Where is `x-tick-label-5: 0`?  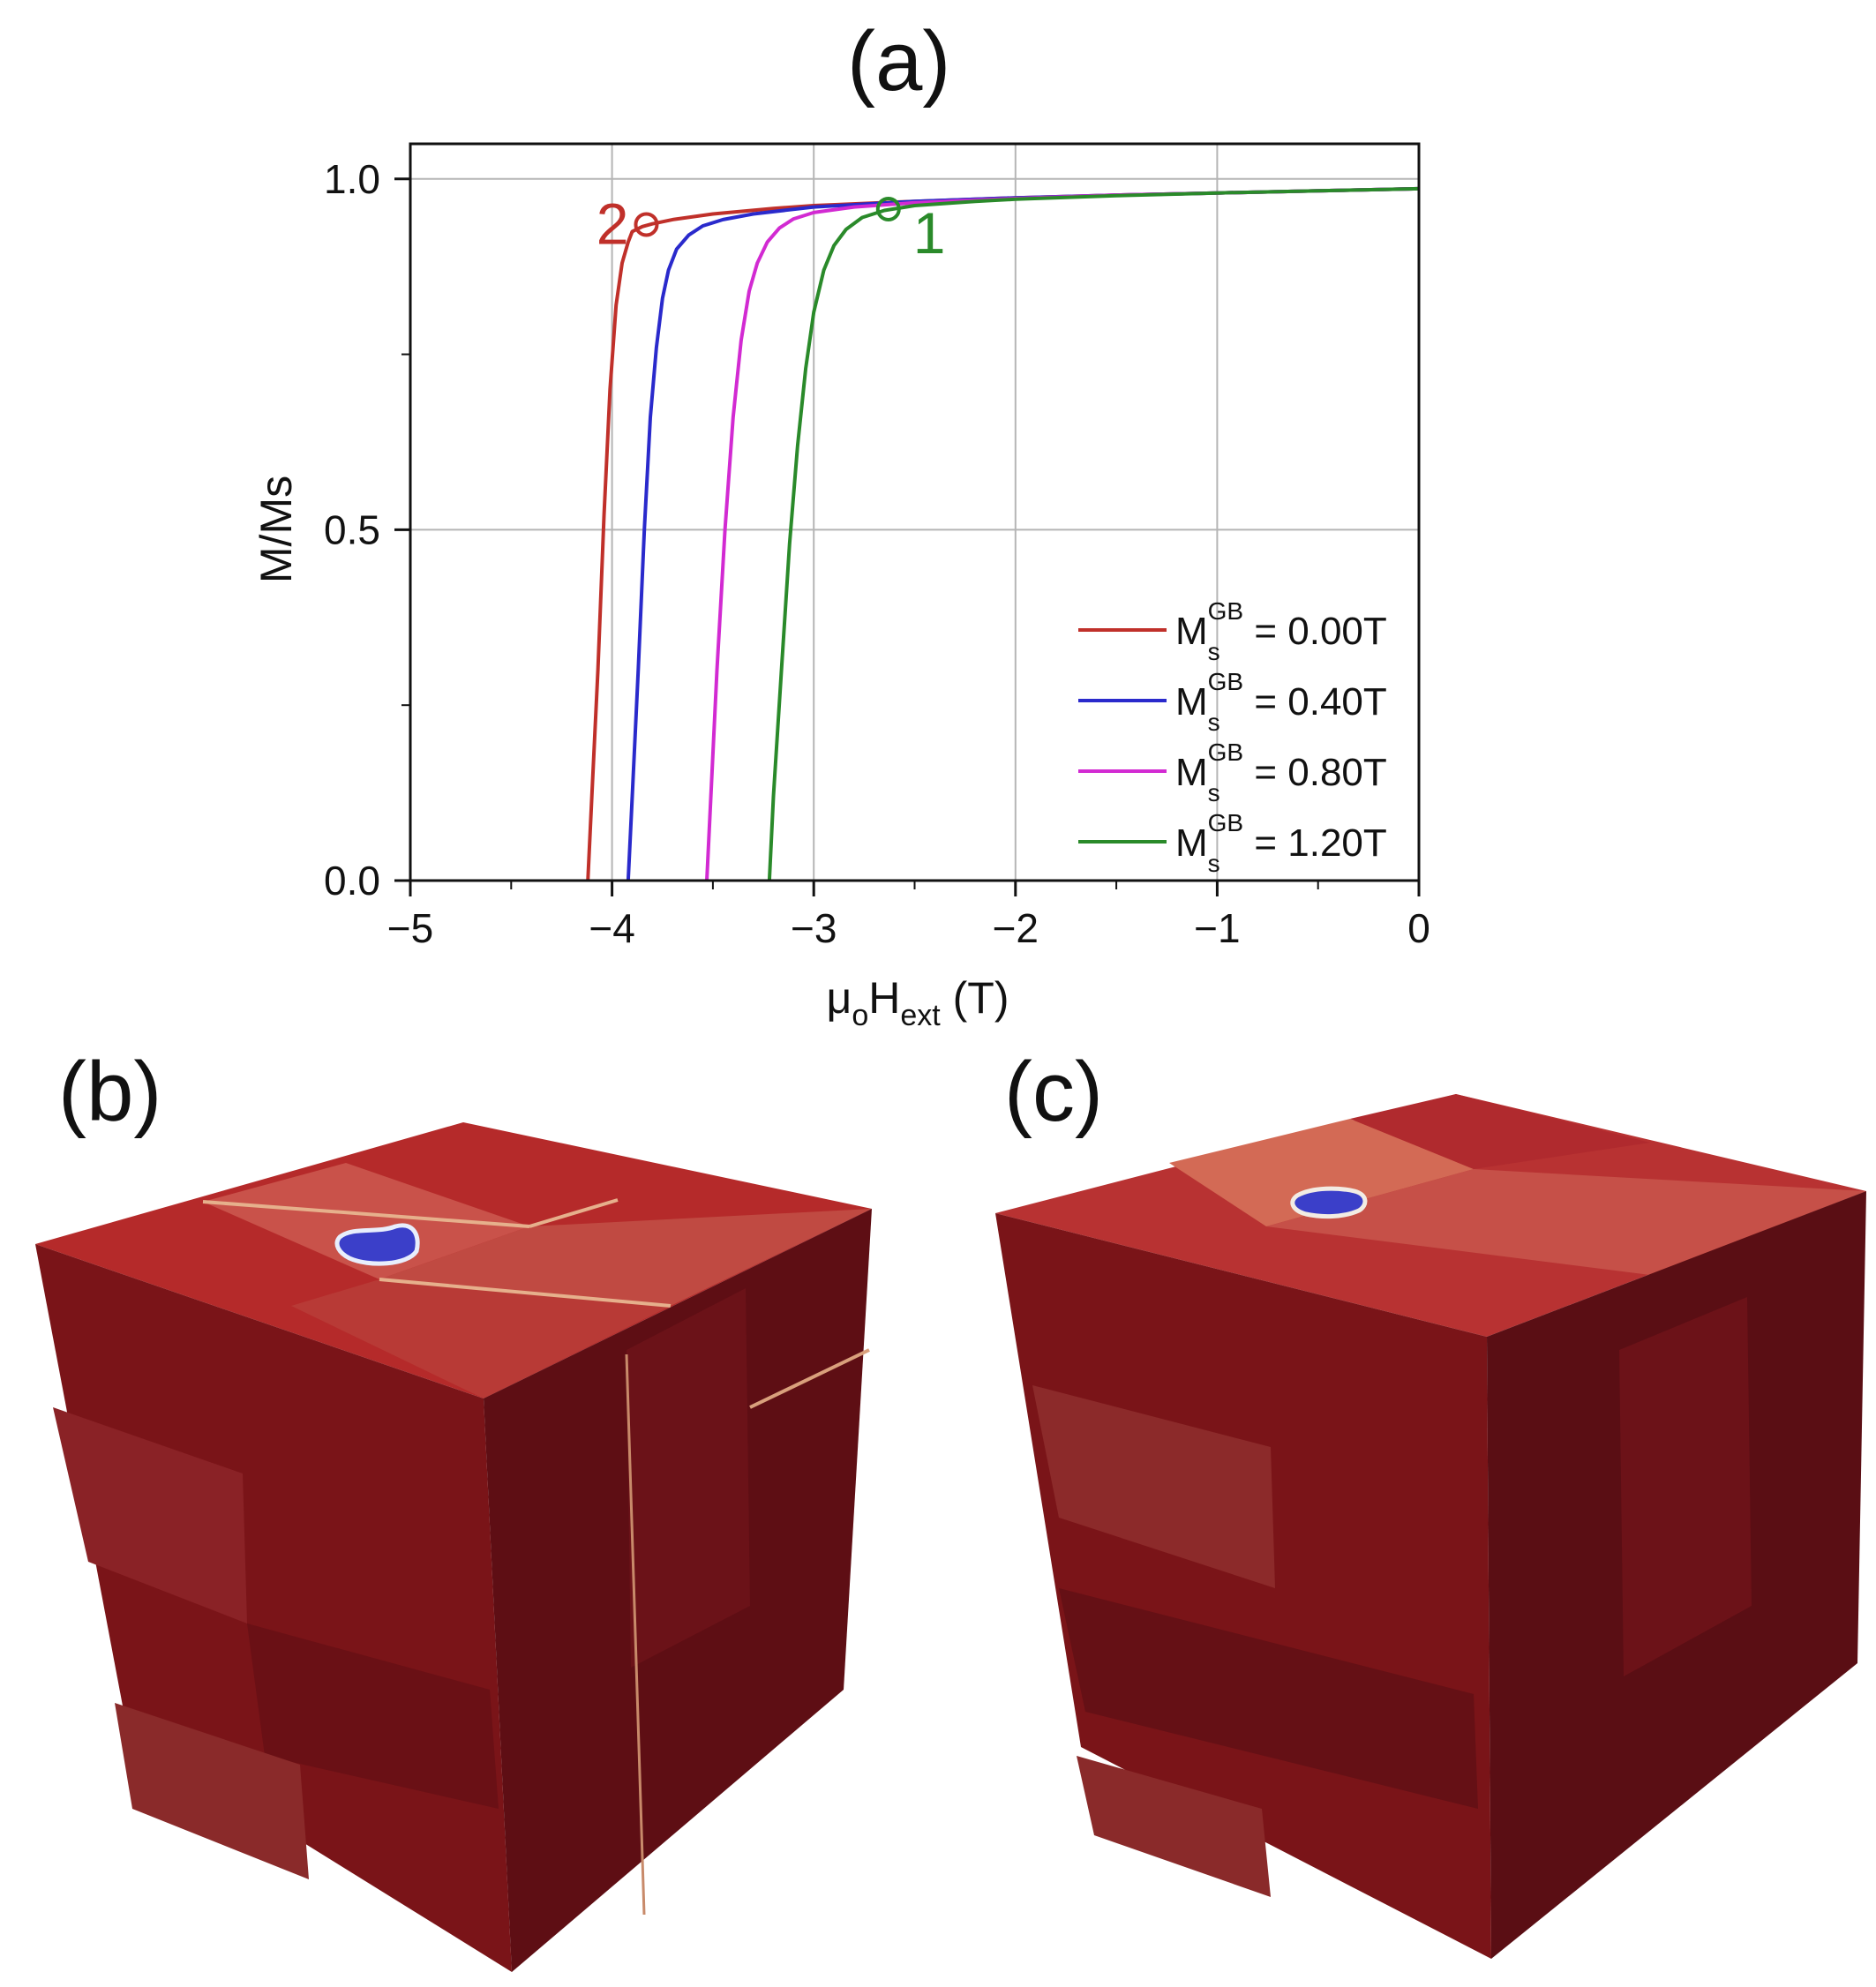 x-tick-label-5: 0 is located at coordinates (1419, 928).